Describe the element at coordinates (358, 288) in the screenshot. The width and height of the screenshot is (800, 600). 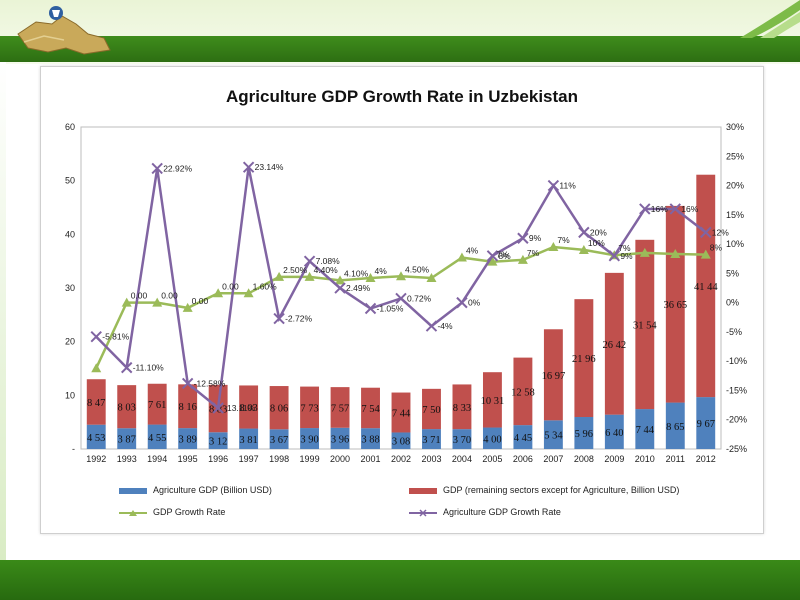
I see `agri-growth-label: 2.49%` at that location.